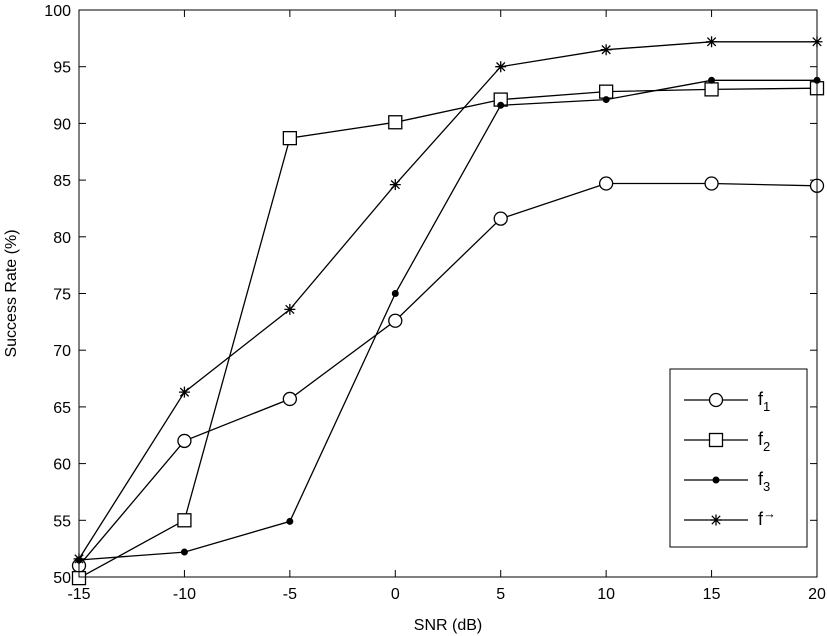 This screenshot has height=636, width=827. I want to click on y-tick-label: 70, so click(62, 351).